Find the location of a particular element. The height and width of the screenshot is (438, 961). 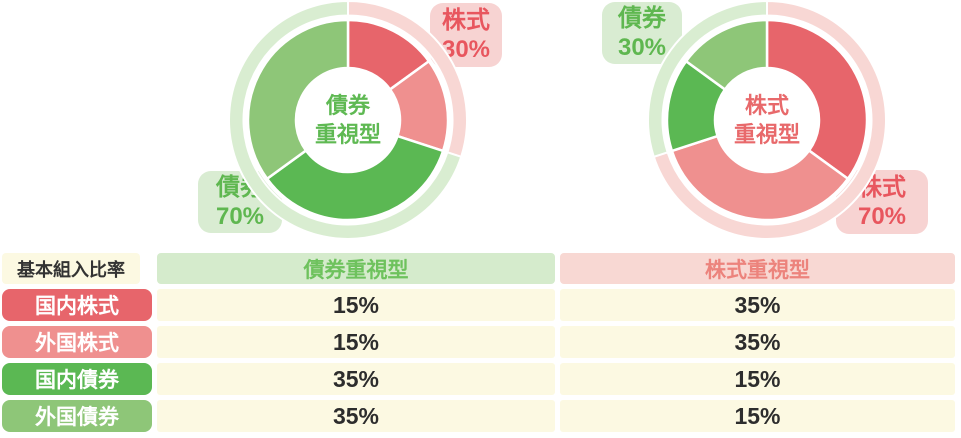

value-cell-stock-domestic-bond: 15% is located at coordinates (757, 379).